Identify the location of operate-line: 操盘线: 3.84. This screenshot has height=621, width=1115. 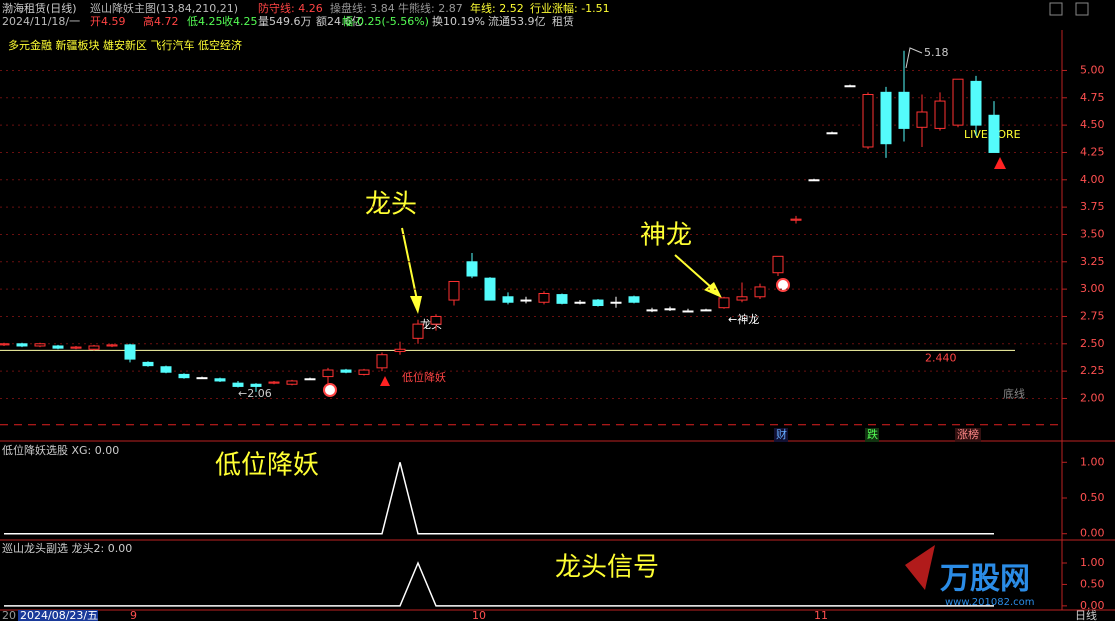
(362, 8).